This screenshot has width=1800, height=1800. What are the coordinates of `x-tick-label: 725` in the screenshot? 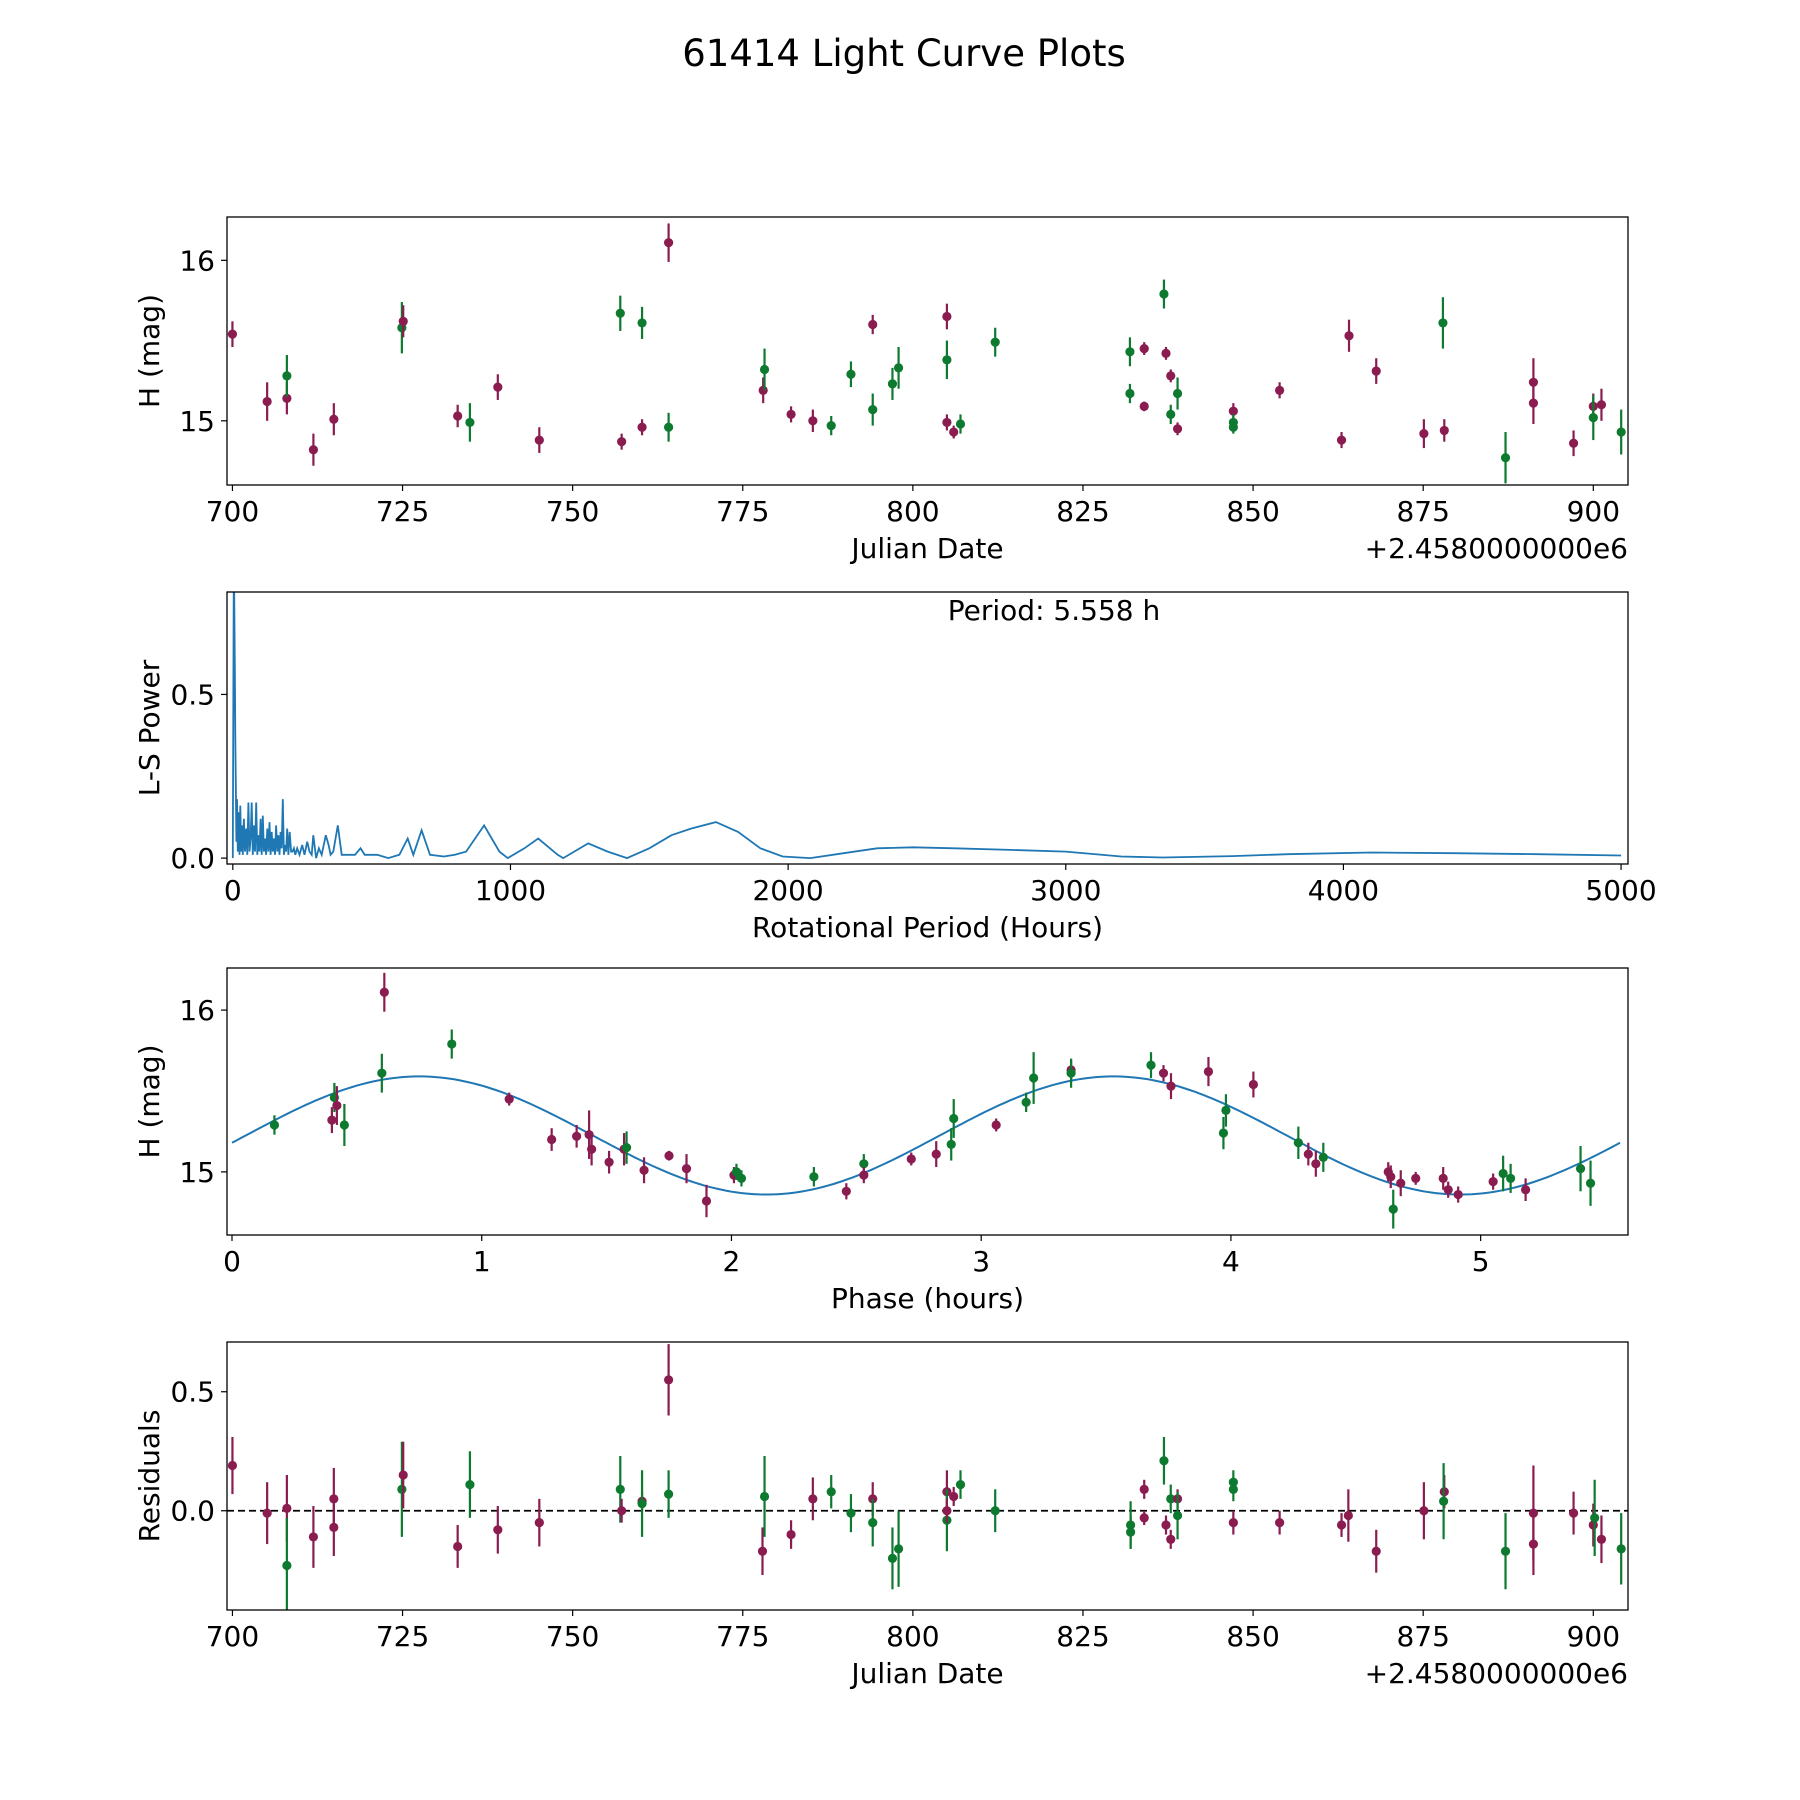 It's located at (402, 511).